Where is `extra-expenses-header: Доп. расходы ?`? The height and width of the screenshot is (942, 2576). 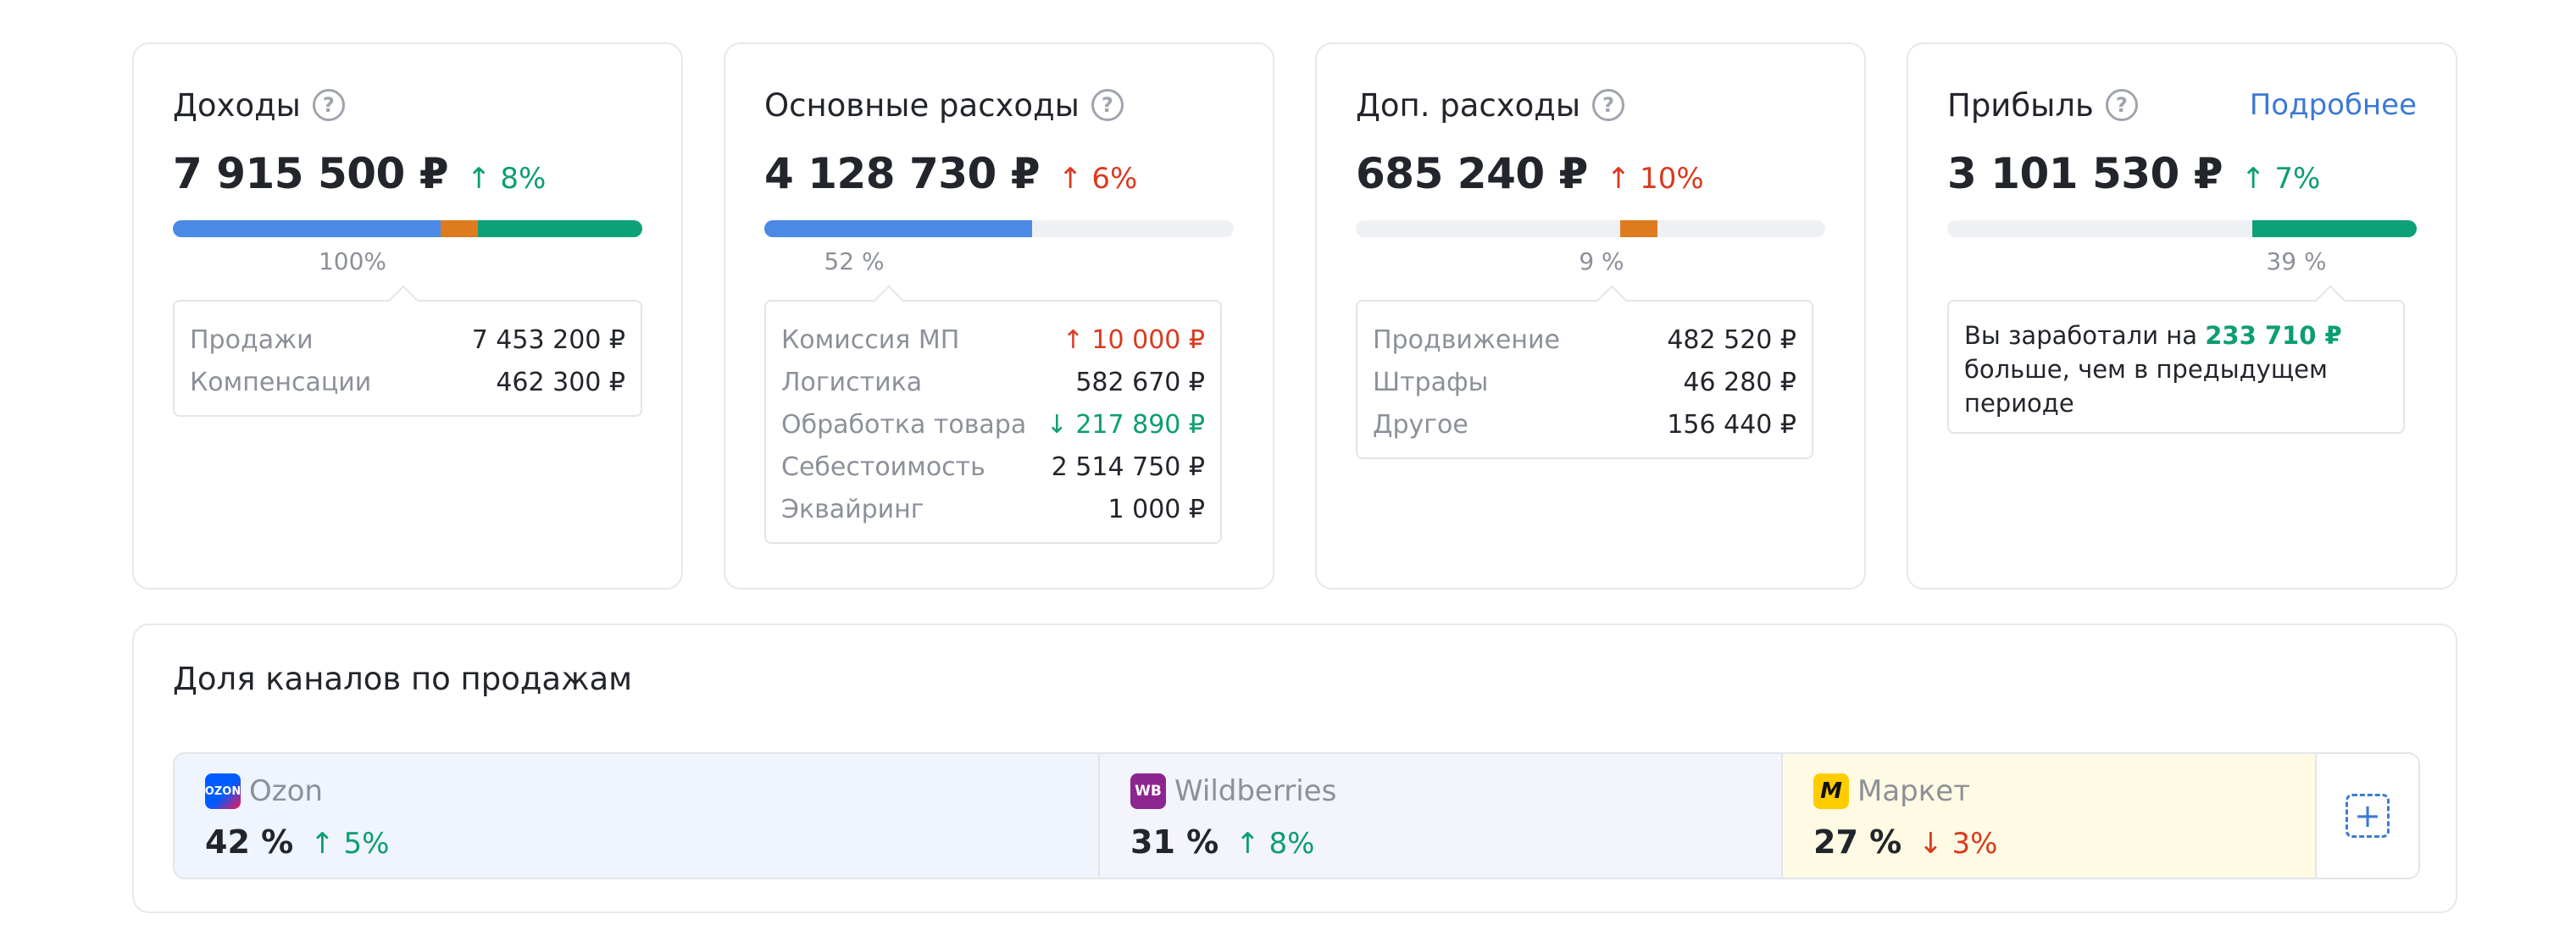
extra-expenses-header: Доп. расходы ? is located at coordinates (1590, 105).